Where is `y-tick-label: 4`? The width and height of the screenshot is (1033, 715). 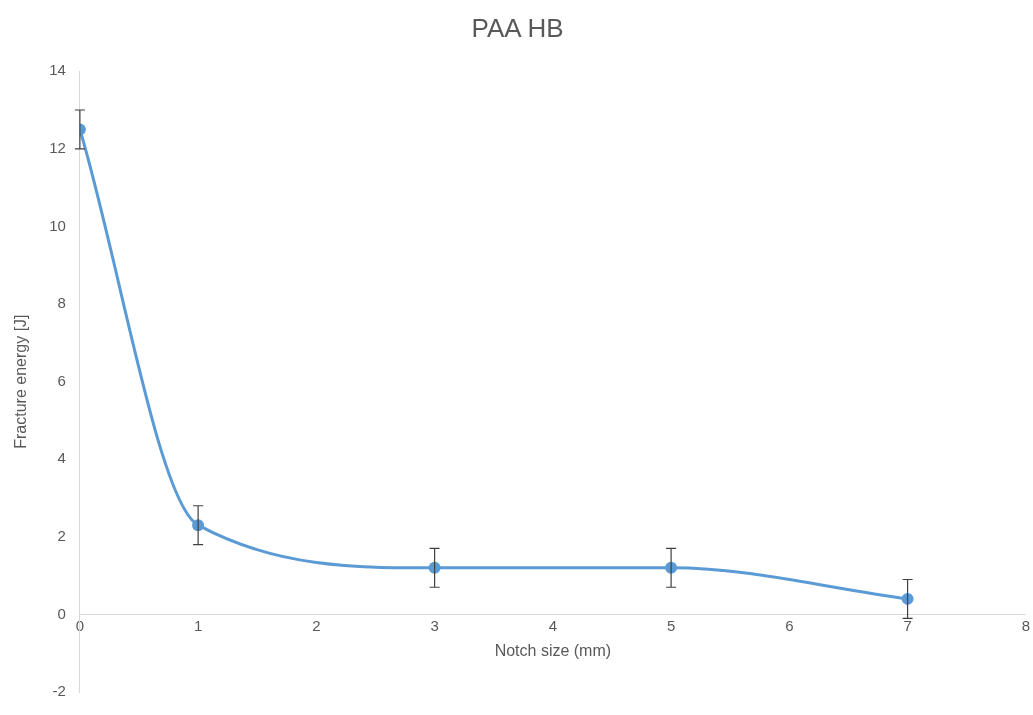 y-tick-label: 4 is located at coordinates (61, 458).